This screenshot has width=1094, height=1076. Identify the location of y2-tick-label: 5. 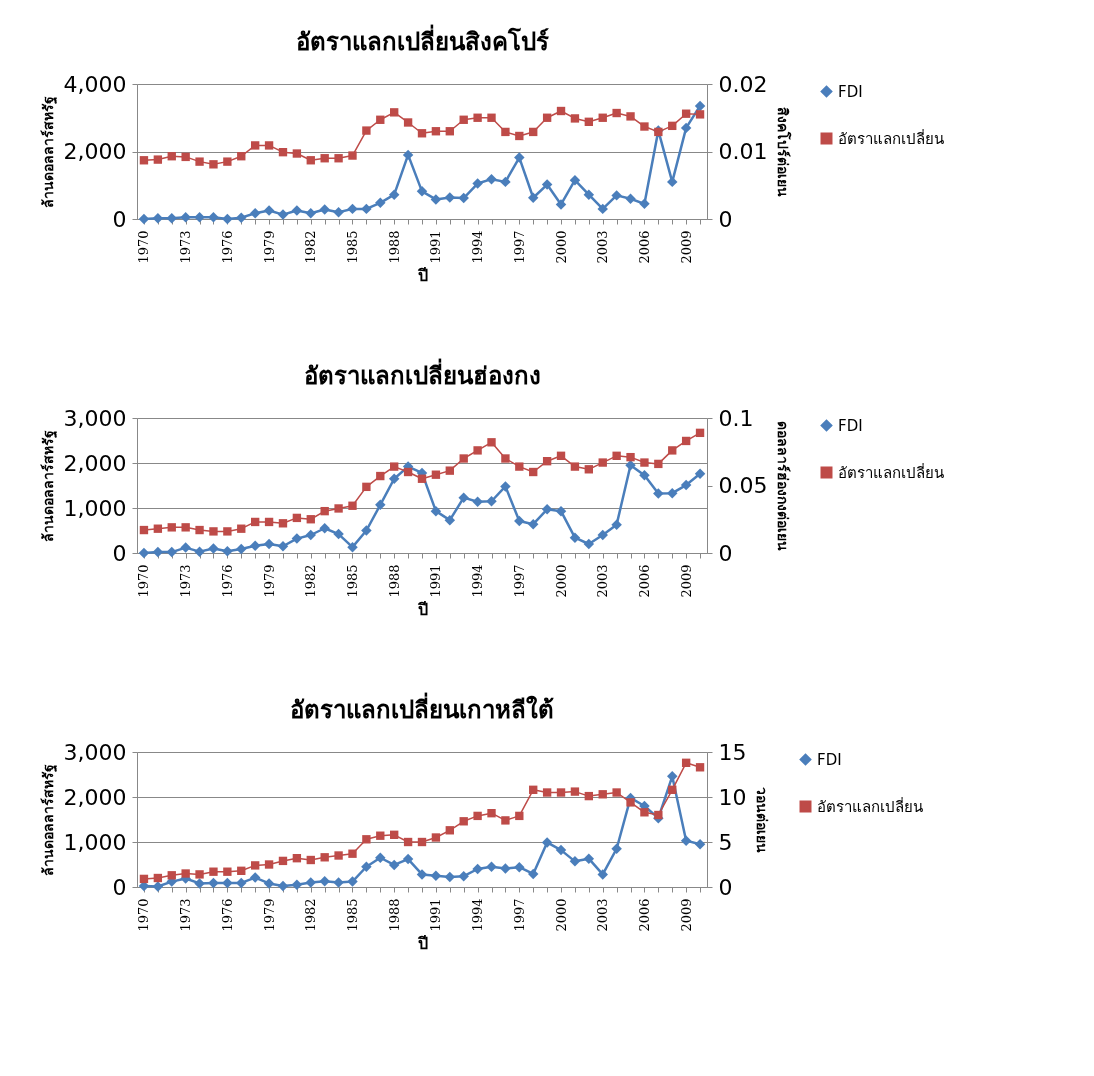
(725, 842).